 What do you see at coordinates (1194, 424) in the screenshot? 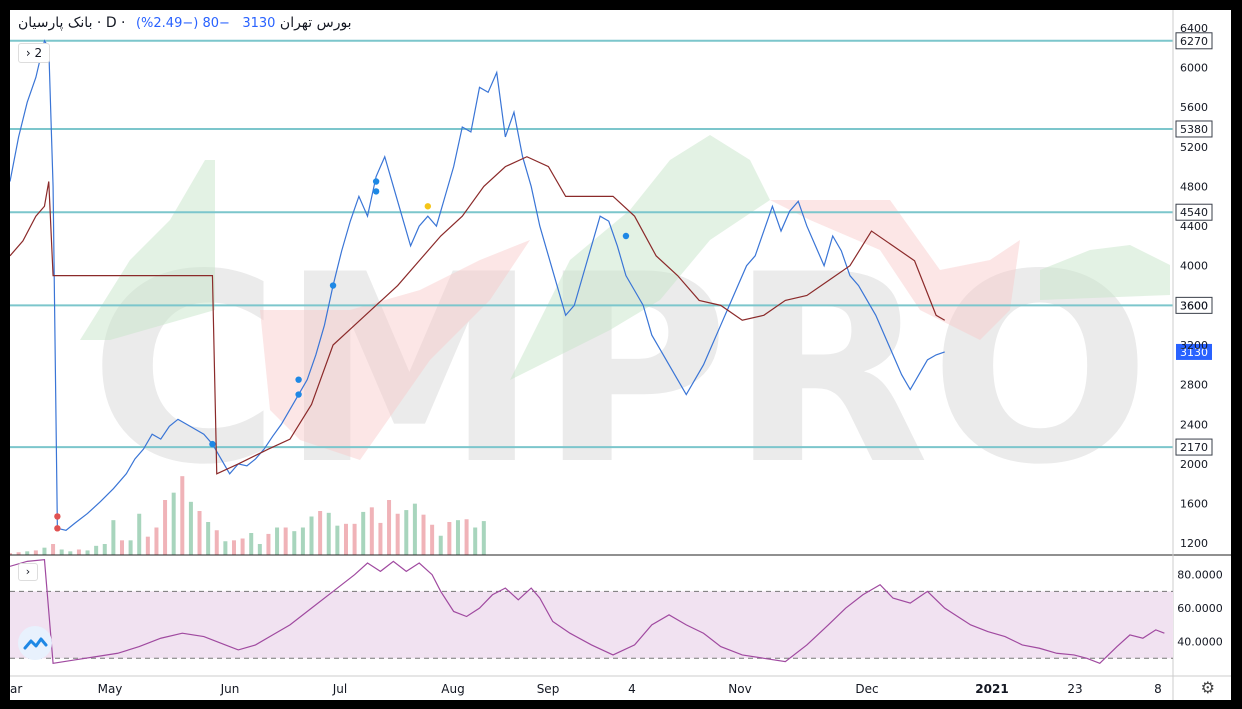
I see `y-tick-label: 2400` at bounding box center [1194, 424].